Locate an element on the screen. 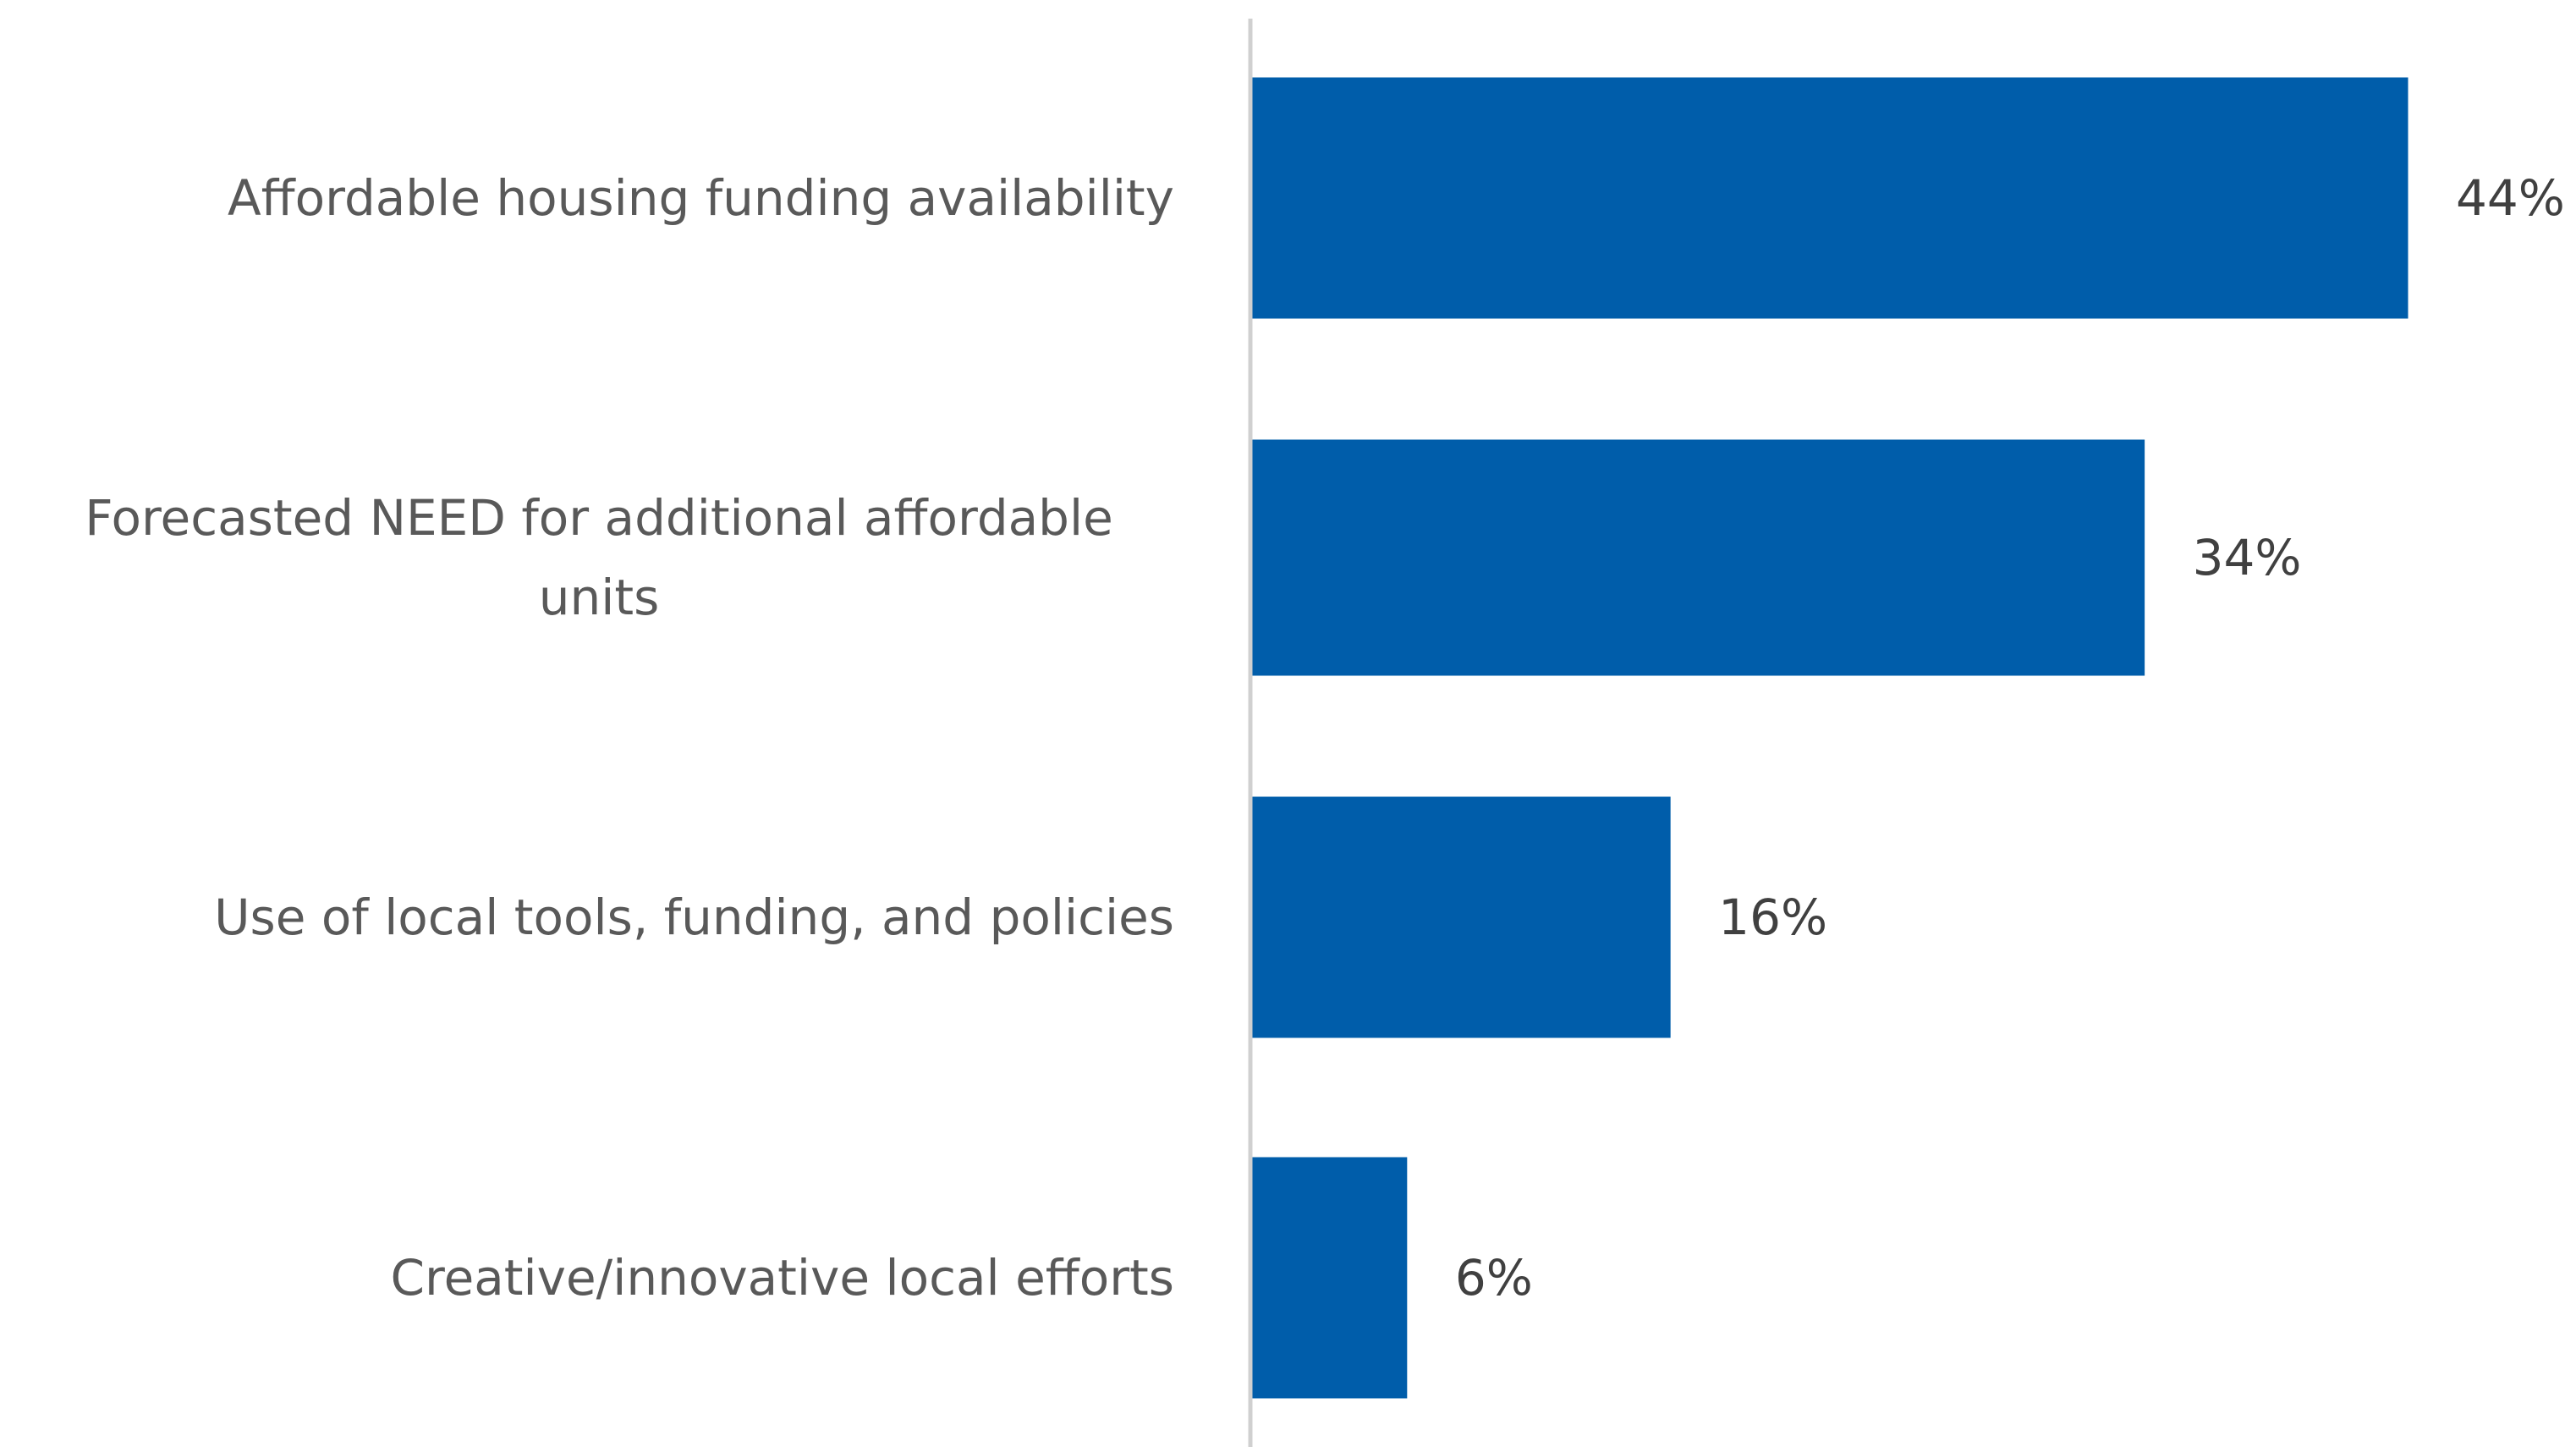 Image resolution: width=2576 pixels, height=1447 pixels. value-label: 6% is located at coordinates (1494, 1278).